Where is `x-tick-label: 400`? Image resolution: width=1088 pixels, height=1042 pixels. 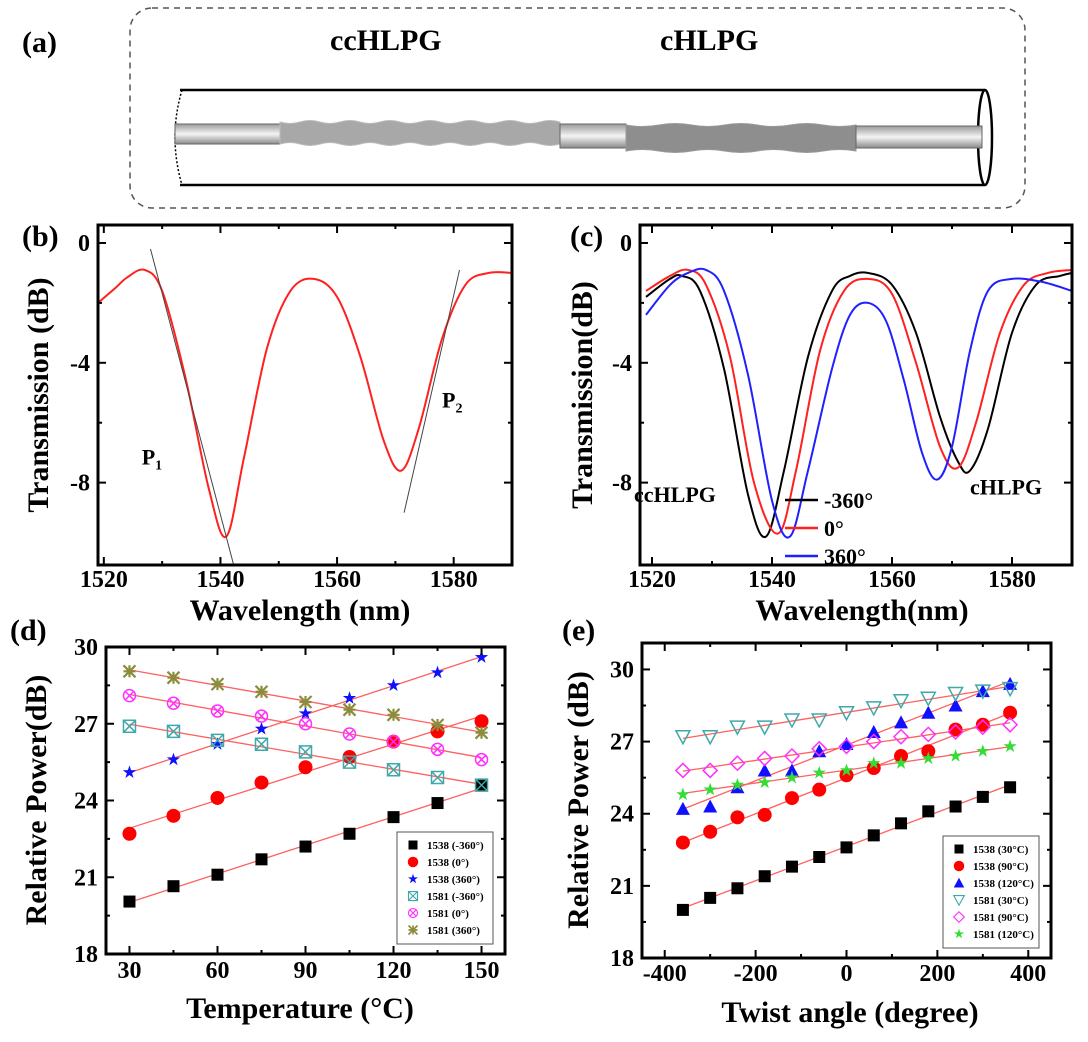
x-tick-label: 400 is located at coordinates (1028, 974).